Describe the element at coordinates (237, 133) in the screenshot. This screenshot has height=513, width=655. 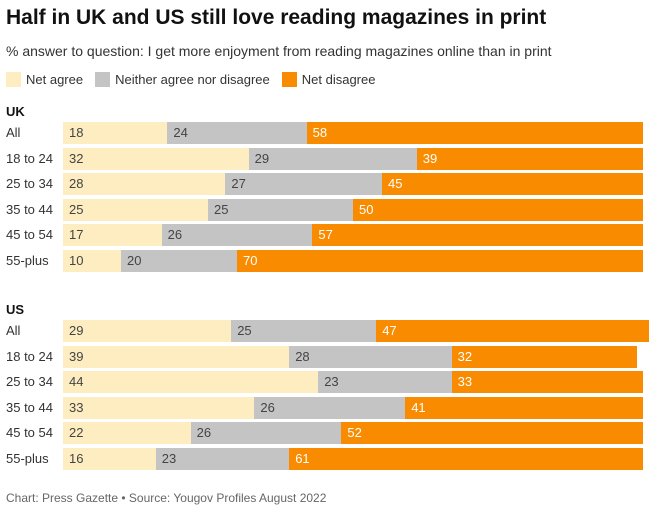
I see `bar-segment: 24` at that location.